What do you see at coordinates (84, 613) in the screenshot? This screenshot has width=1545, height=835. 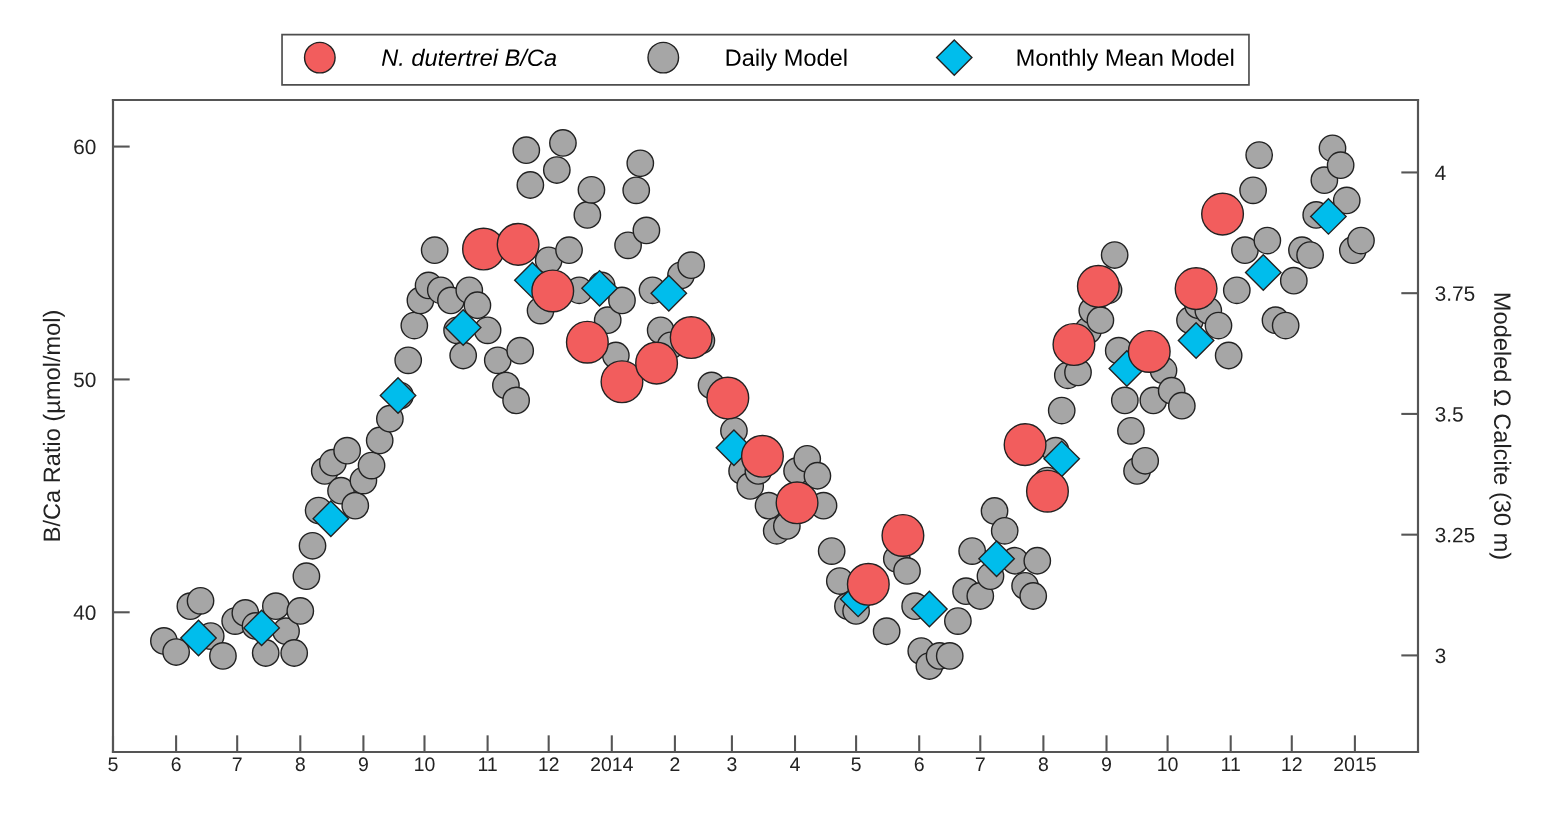 I see `y-tick-label: 40` at bounding box center [84, 613].